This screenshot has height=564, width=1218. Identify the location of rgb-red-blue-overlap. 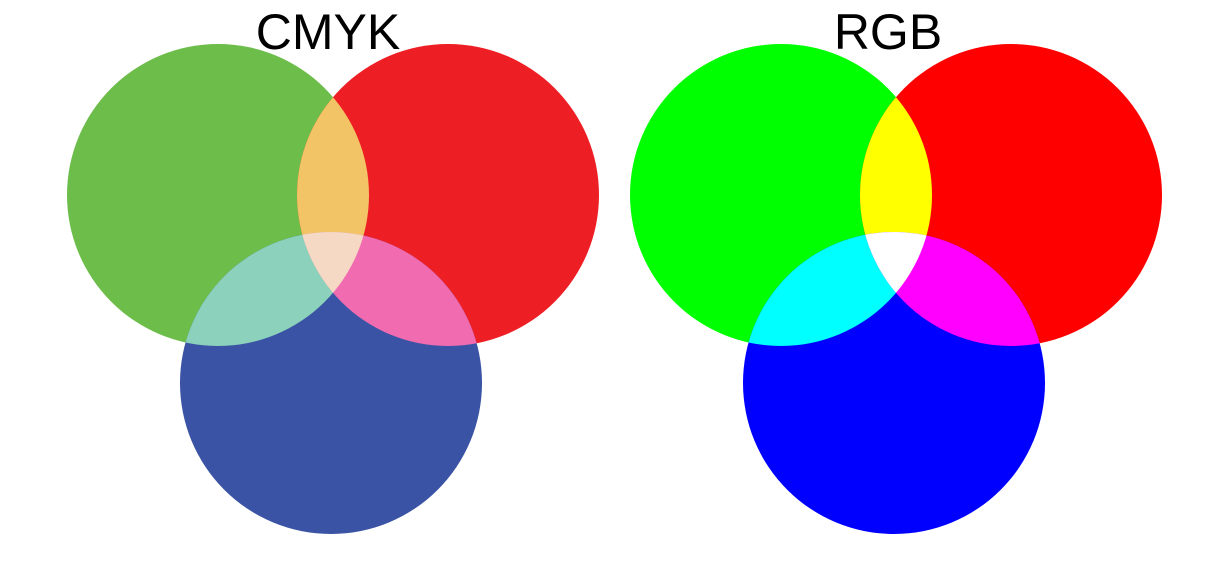
(952, 289).